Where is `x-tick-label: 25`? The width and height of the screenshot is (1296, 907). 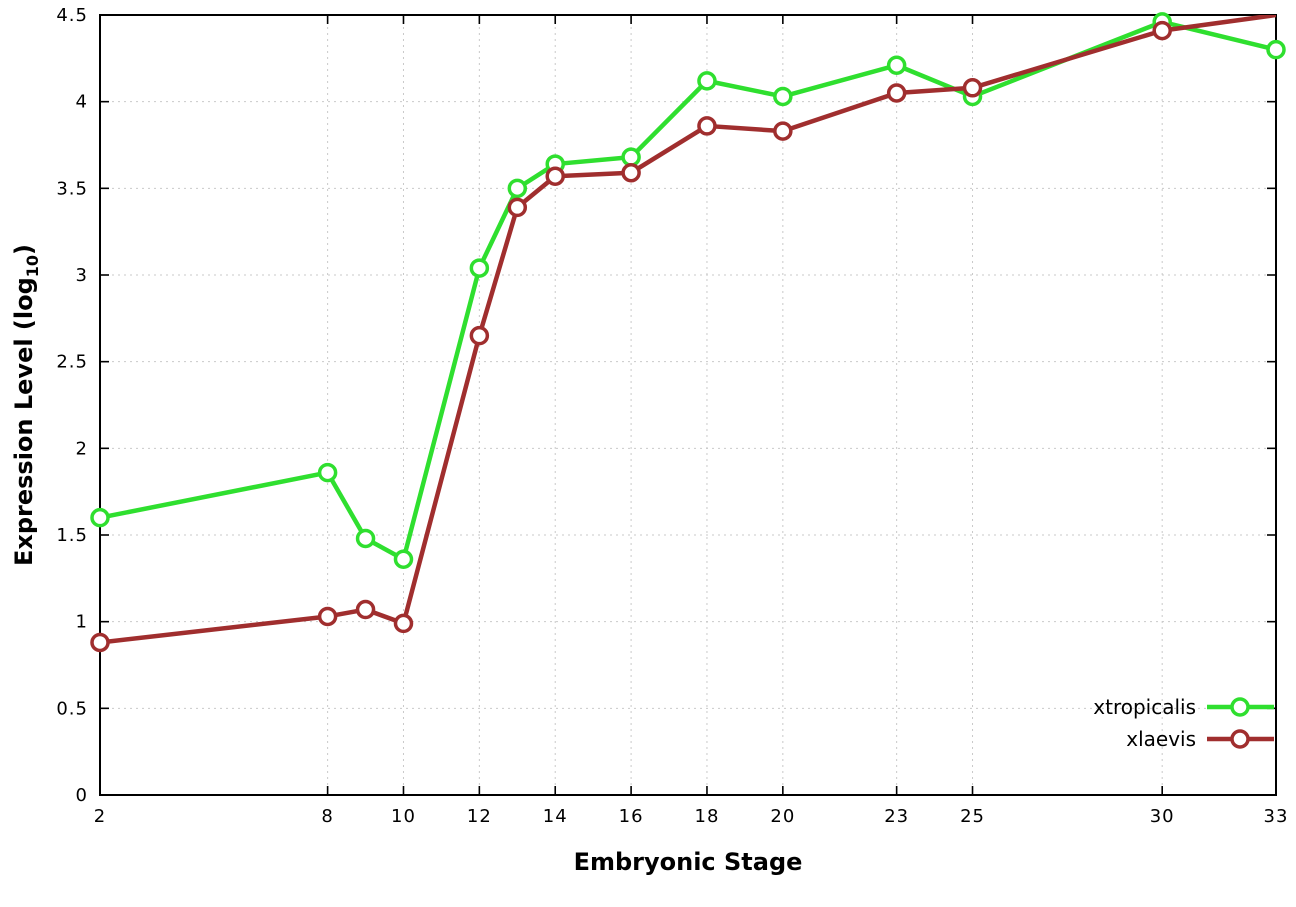
x-tick-label: 25 is located at coordinates (972, 816).